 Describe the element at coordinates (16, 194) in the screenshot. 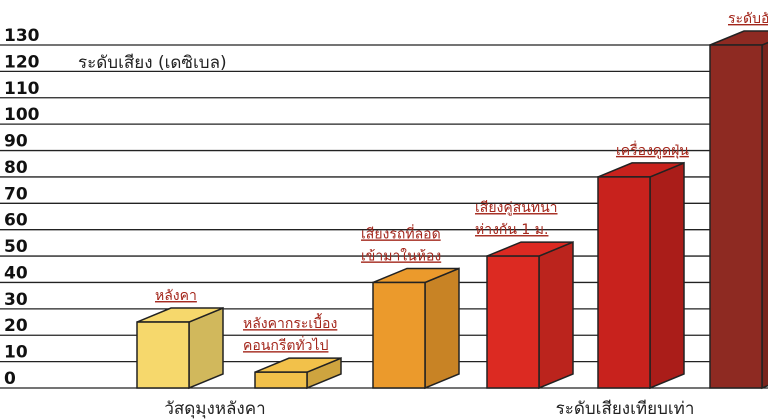

I see `y-tick-label: 70` at that location.